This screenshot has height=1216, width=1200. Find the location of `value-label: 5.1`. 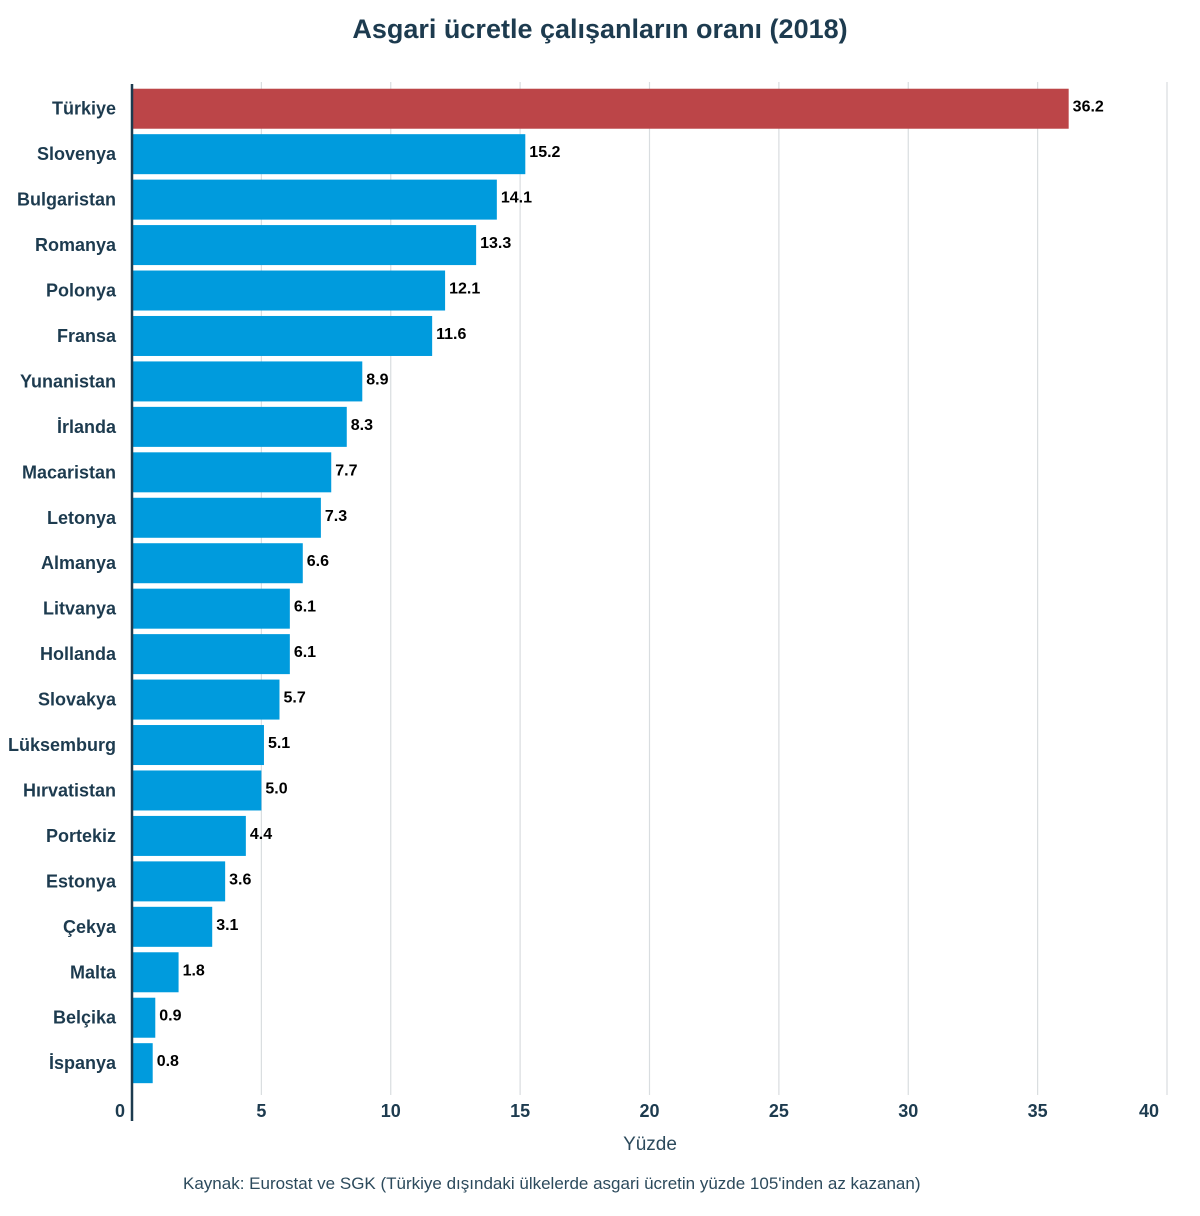

value-label: 5.1 is located at coordinates (279, 743).